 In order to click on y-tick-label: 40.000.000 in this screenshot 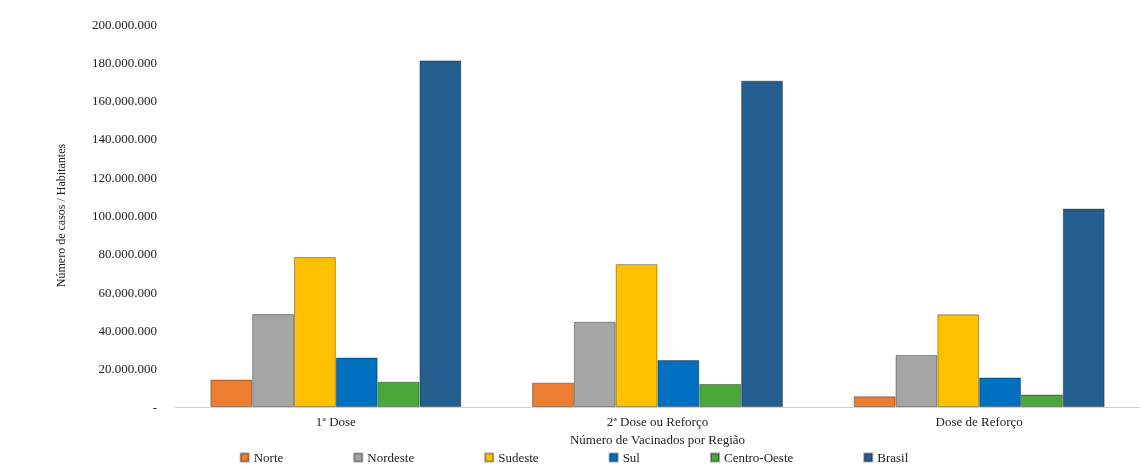, I will do `click(127, 330)`.